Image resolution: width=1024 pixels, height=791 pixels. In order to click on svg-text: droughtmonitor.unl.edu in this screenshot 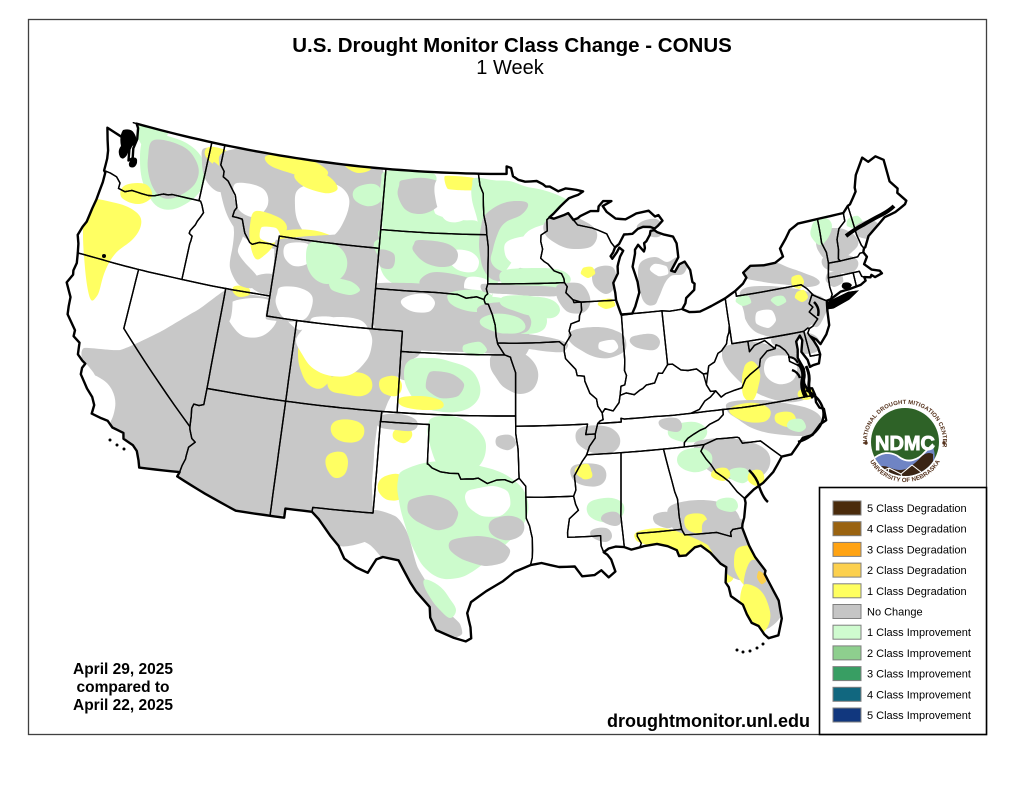, I will do `click(708, 721)`.